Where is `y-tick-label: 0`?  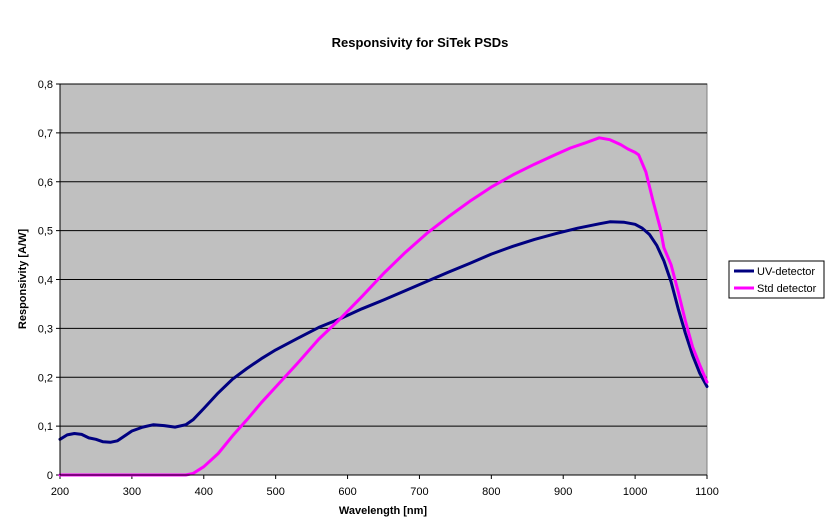
y-tick-label: 0 is located at coordinates (50, 476).